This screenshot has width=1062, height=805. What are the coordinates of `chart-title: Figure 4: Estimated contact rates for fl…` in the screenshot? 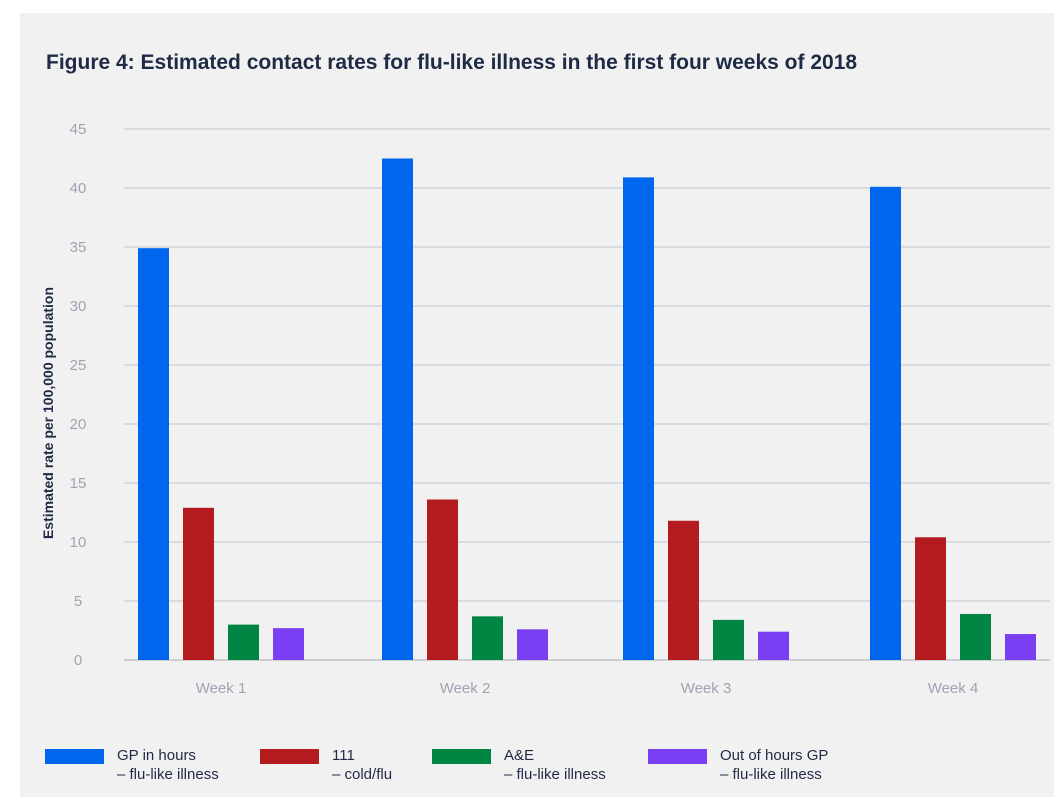 It's located at (452, 62).